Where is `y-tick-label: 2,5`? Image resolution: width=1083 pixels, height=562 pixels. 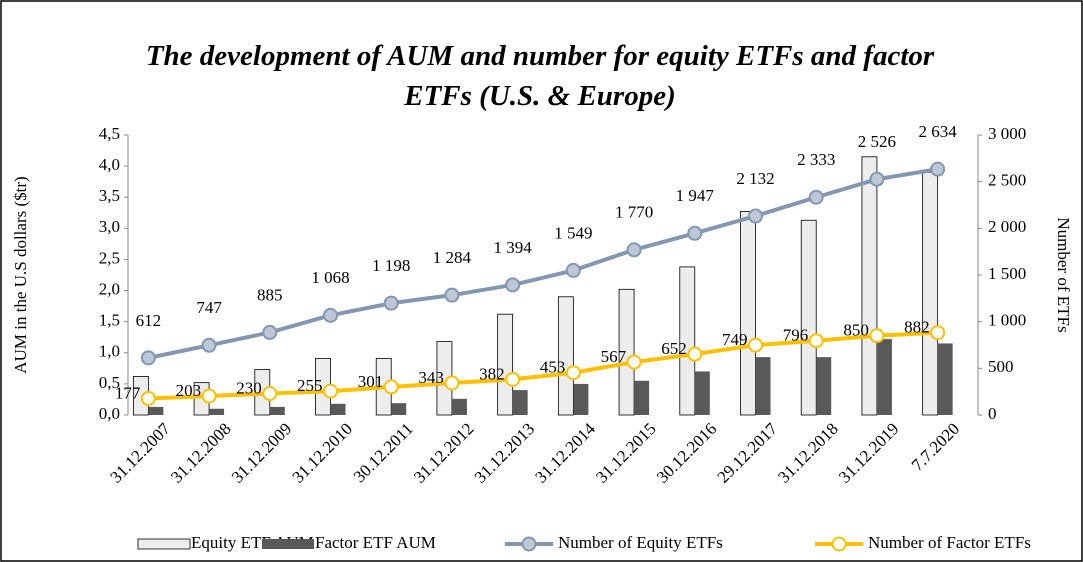
y-tick-label: 2,5 is located at coordinates (109, 257).